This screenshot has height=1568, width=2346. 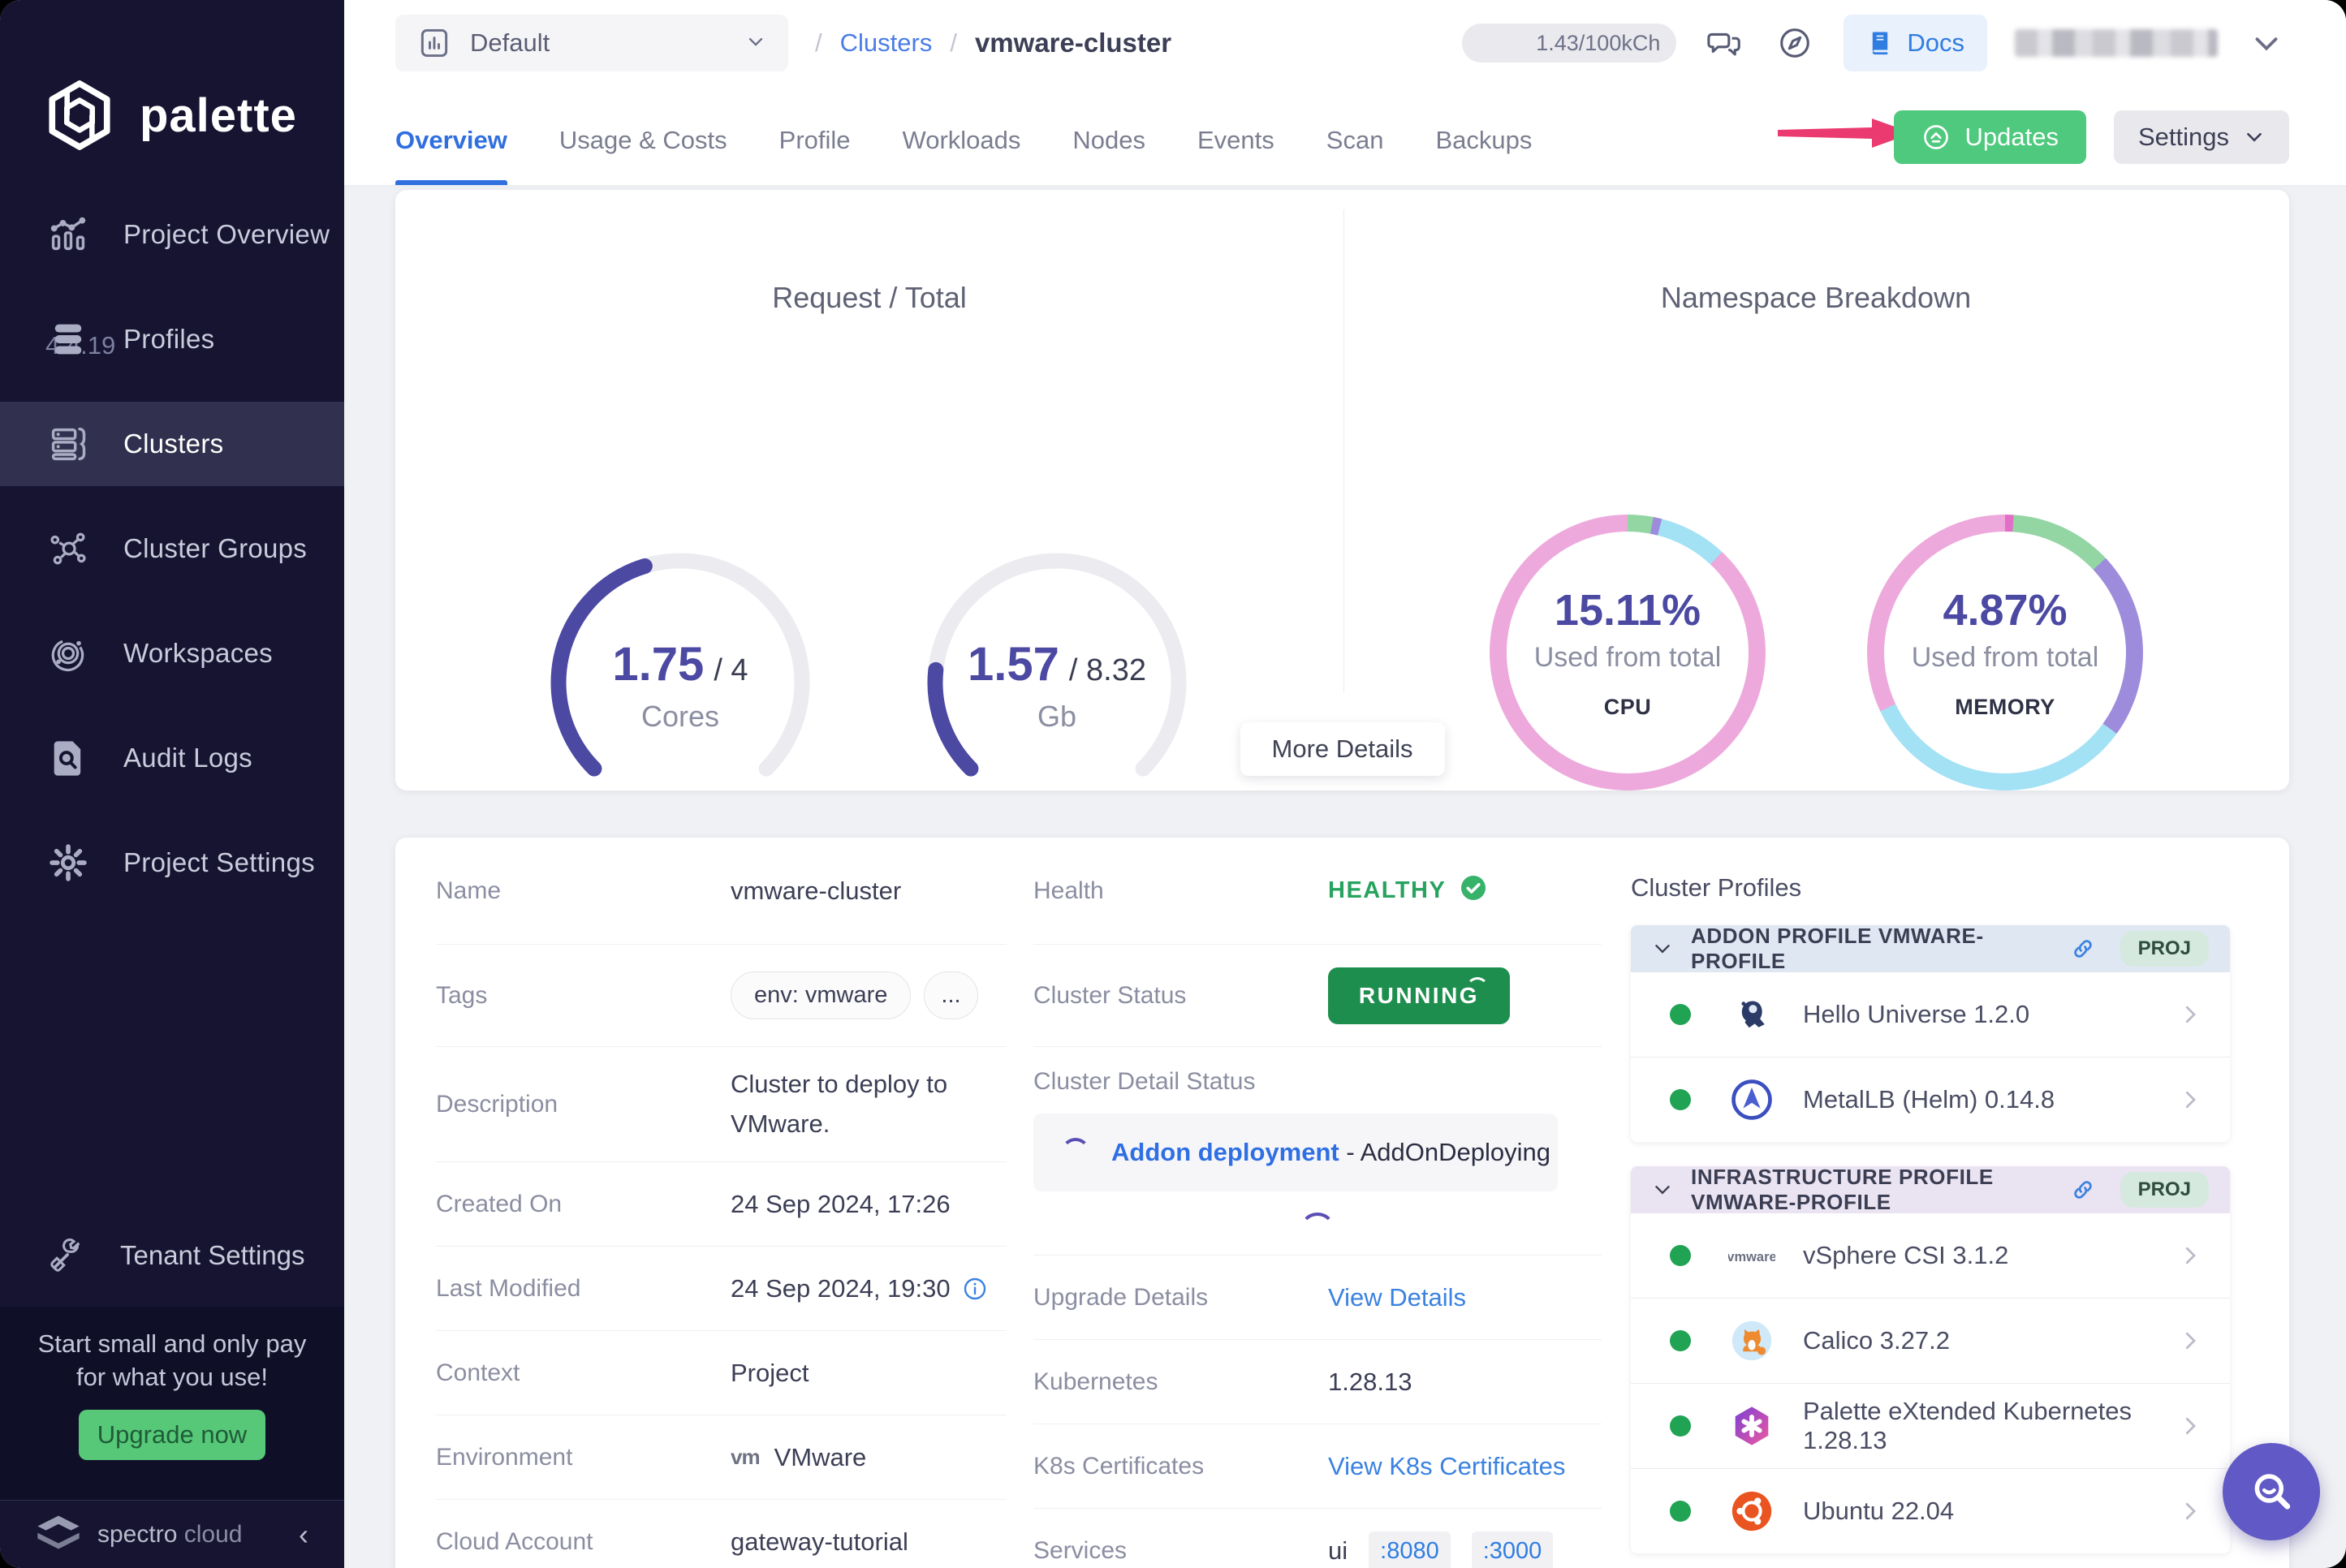 I want to click on gauge-value: 1.57, so click(x=1013, y=664).